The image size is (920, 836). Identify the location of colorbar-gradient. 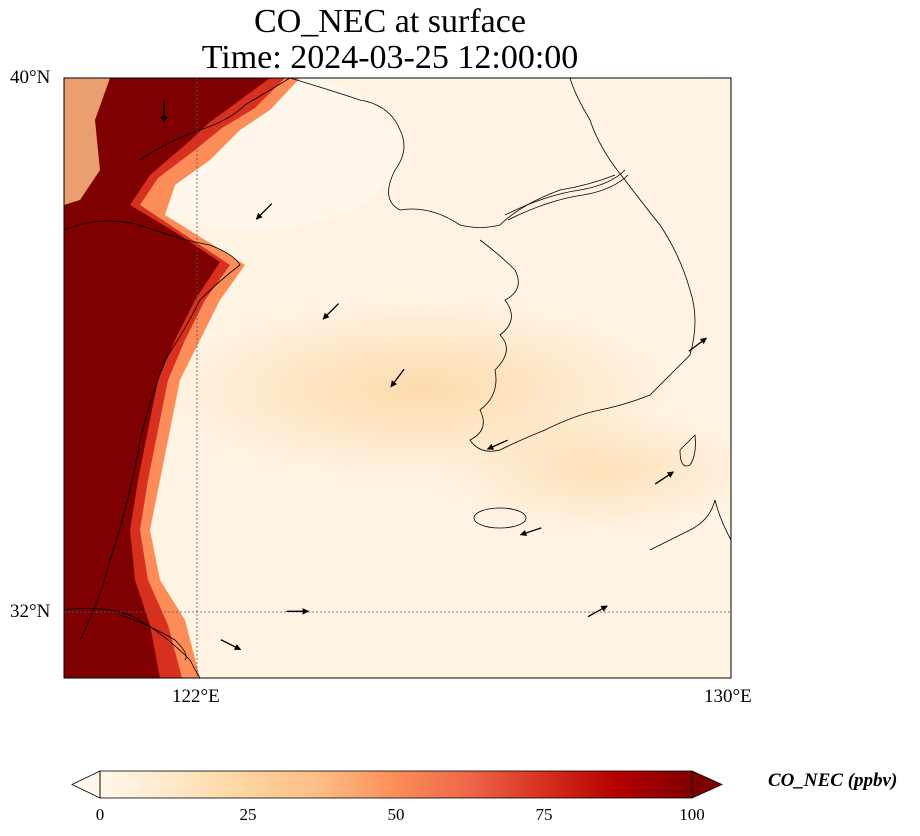
(396, 784).